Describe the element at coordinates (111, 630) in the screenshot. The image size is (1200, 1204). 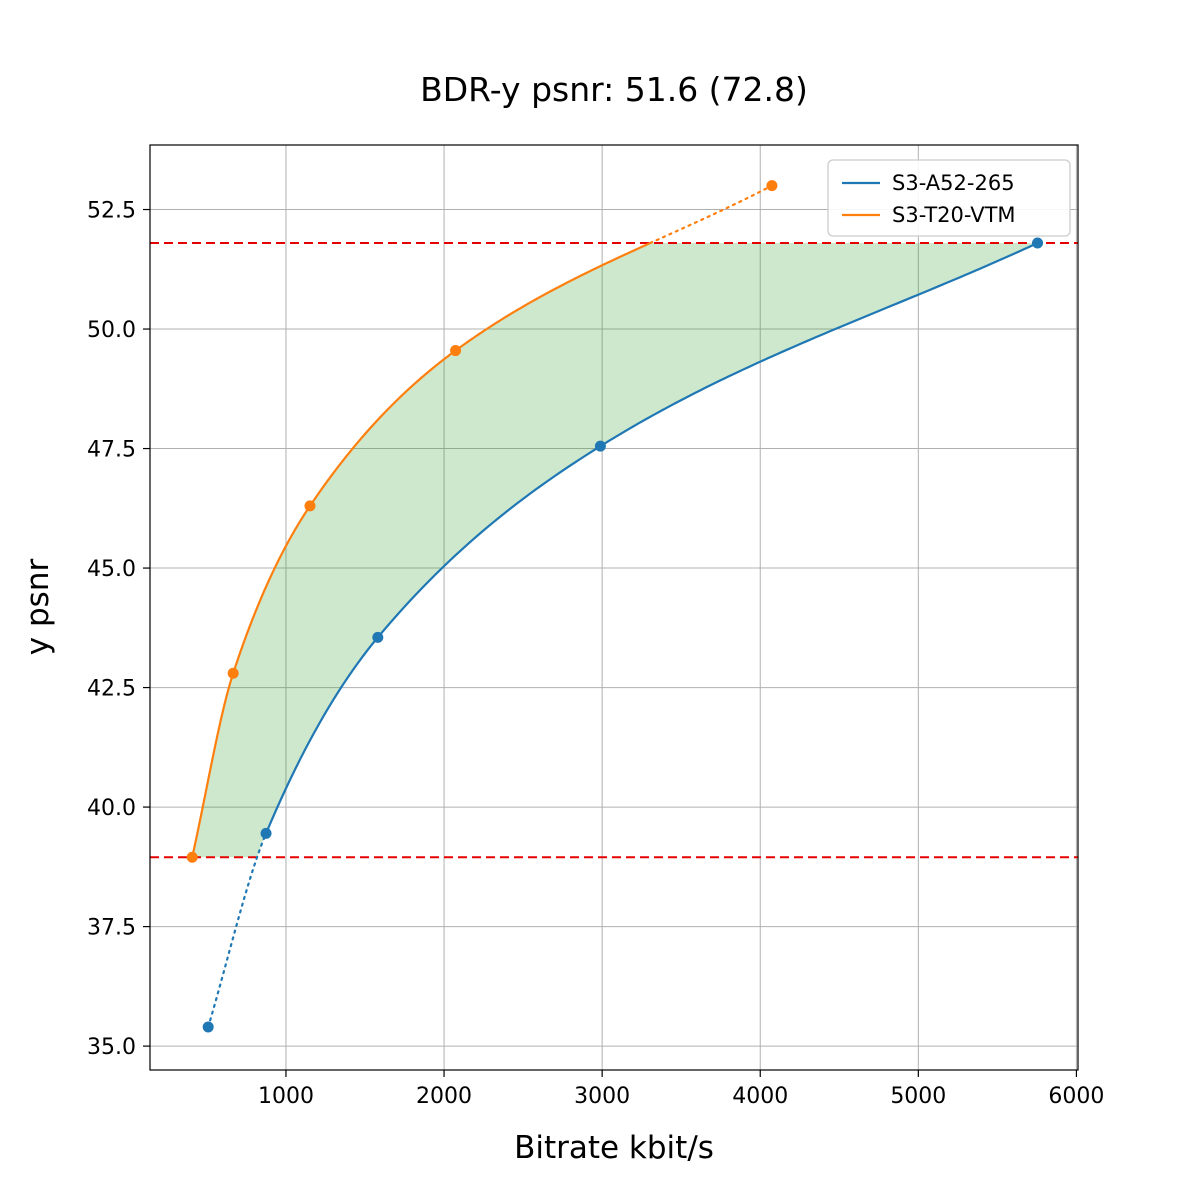
I see `y-tick-labels: 35.0 37.5 40.0 42.5 45.0 47.5 50.0 52.5` at that location.